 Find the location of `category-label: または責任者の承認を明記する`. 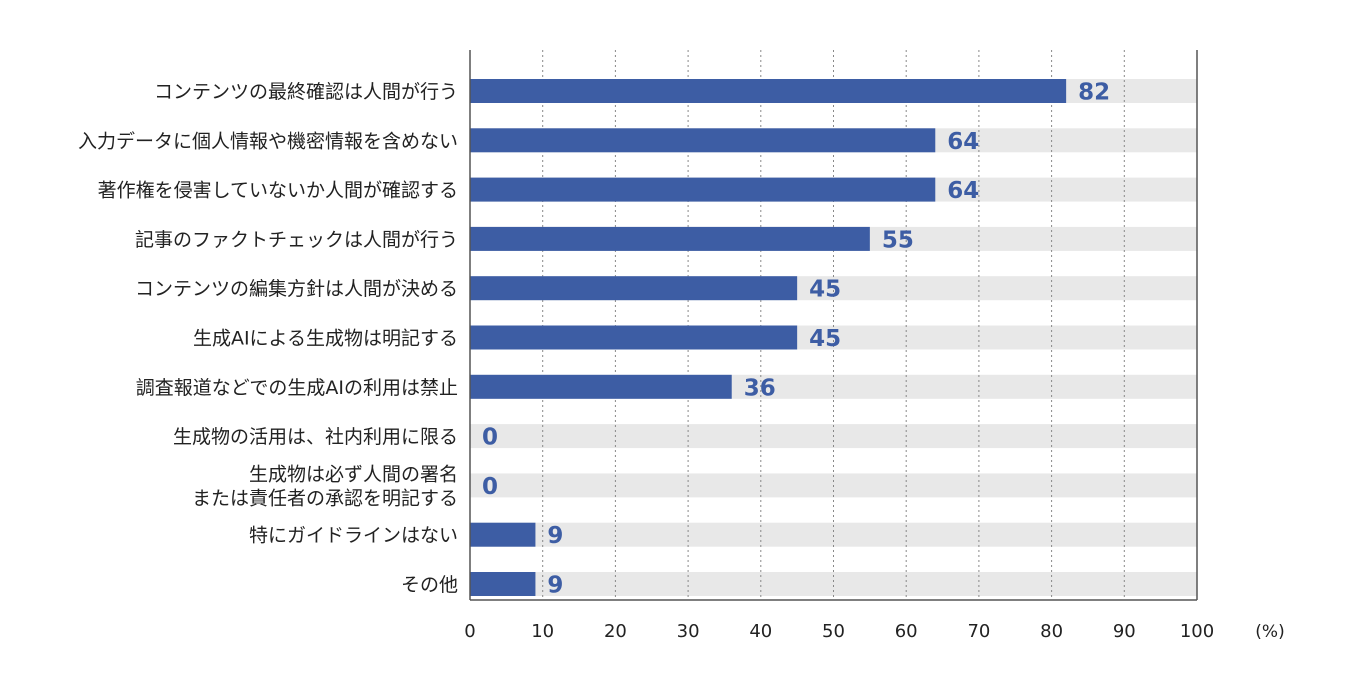

category-label: または責任者の承認を明記する is located at coordinates (325, 498).